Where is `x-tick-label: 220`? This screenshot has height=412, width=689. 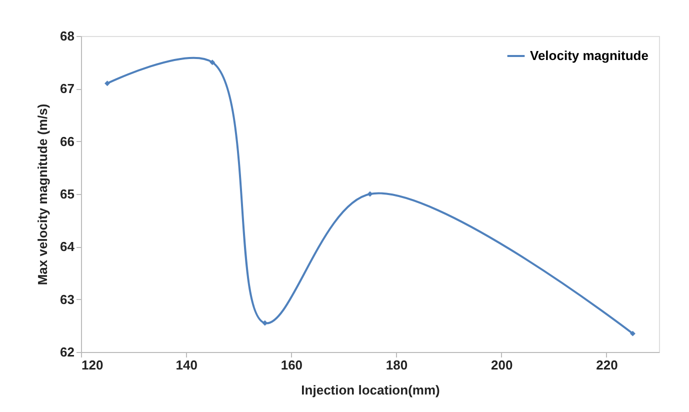
x-tick-label: 220 is located at coordinates (607, 365).